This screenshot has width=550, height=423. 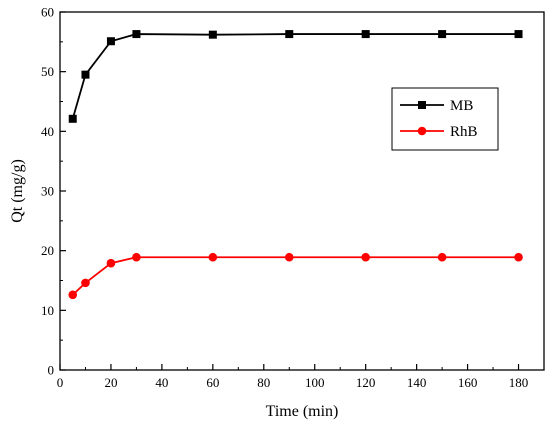 What do you see at coordinates (60, 382) in the screenshot?
I see `x-tick-label: 0` at bounding box center [60, 382].